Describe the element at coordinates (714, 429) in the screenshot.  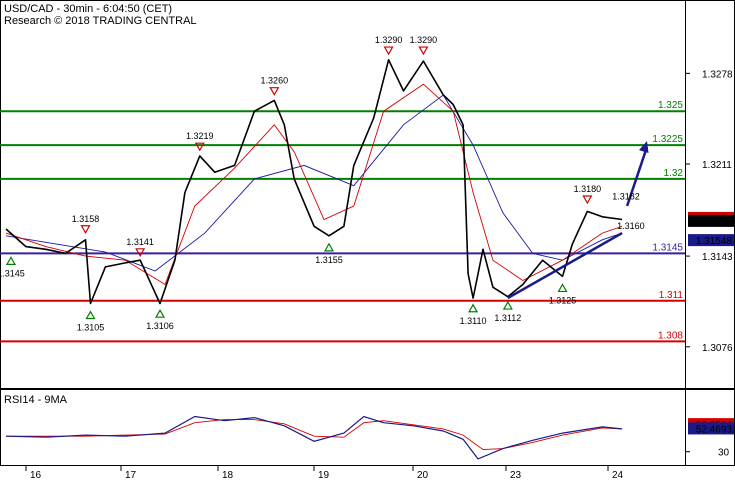
I see `rsi-tag-label-1: 52.4693` at that location.